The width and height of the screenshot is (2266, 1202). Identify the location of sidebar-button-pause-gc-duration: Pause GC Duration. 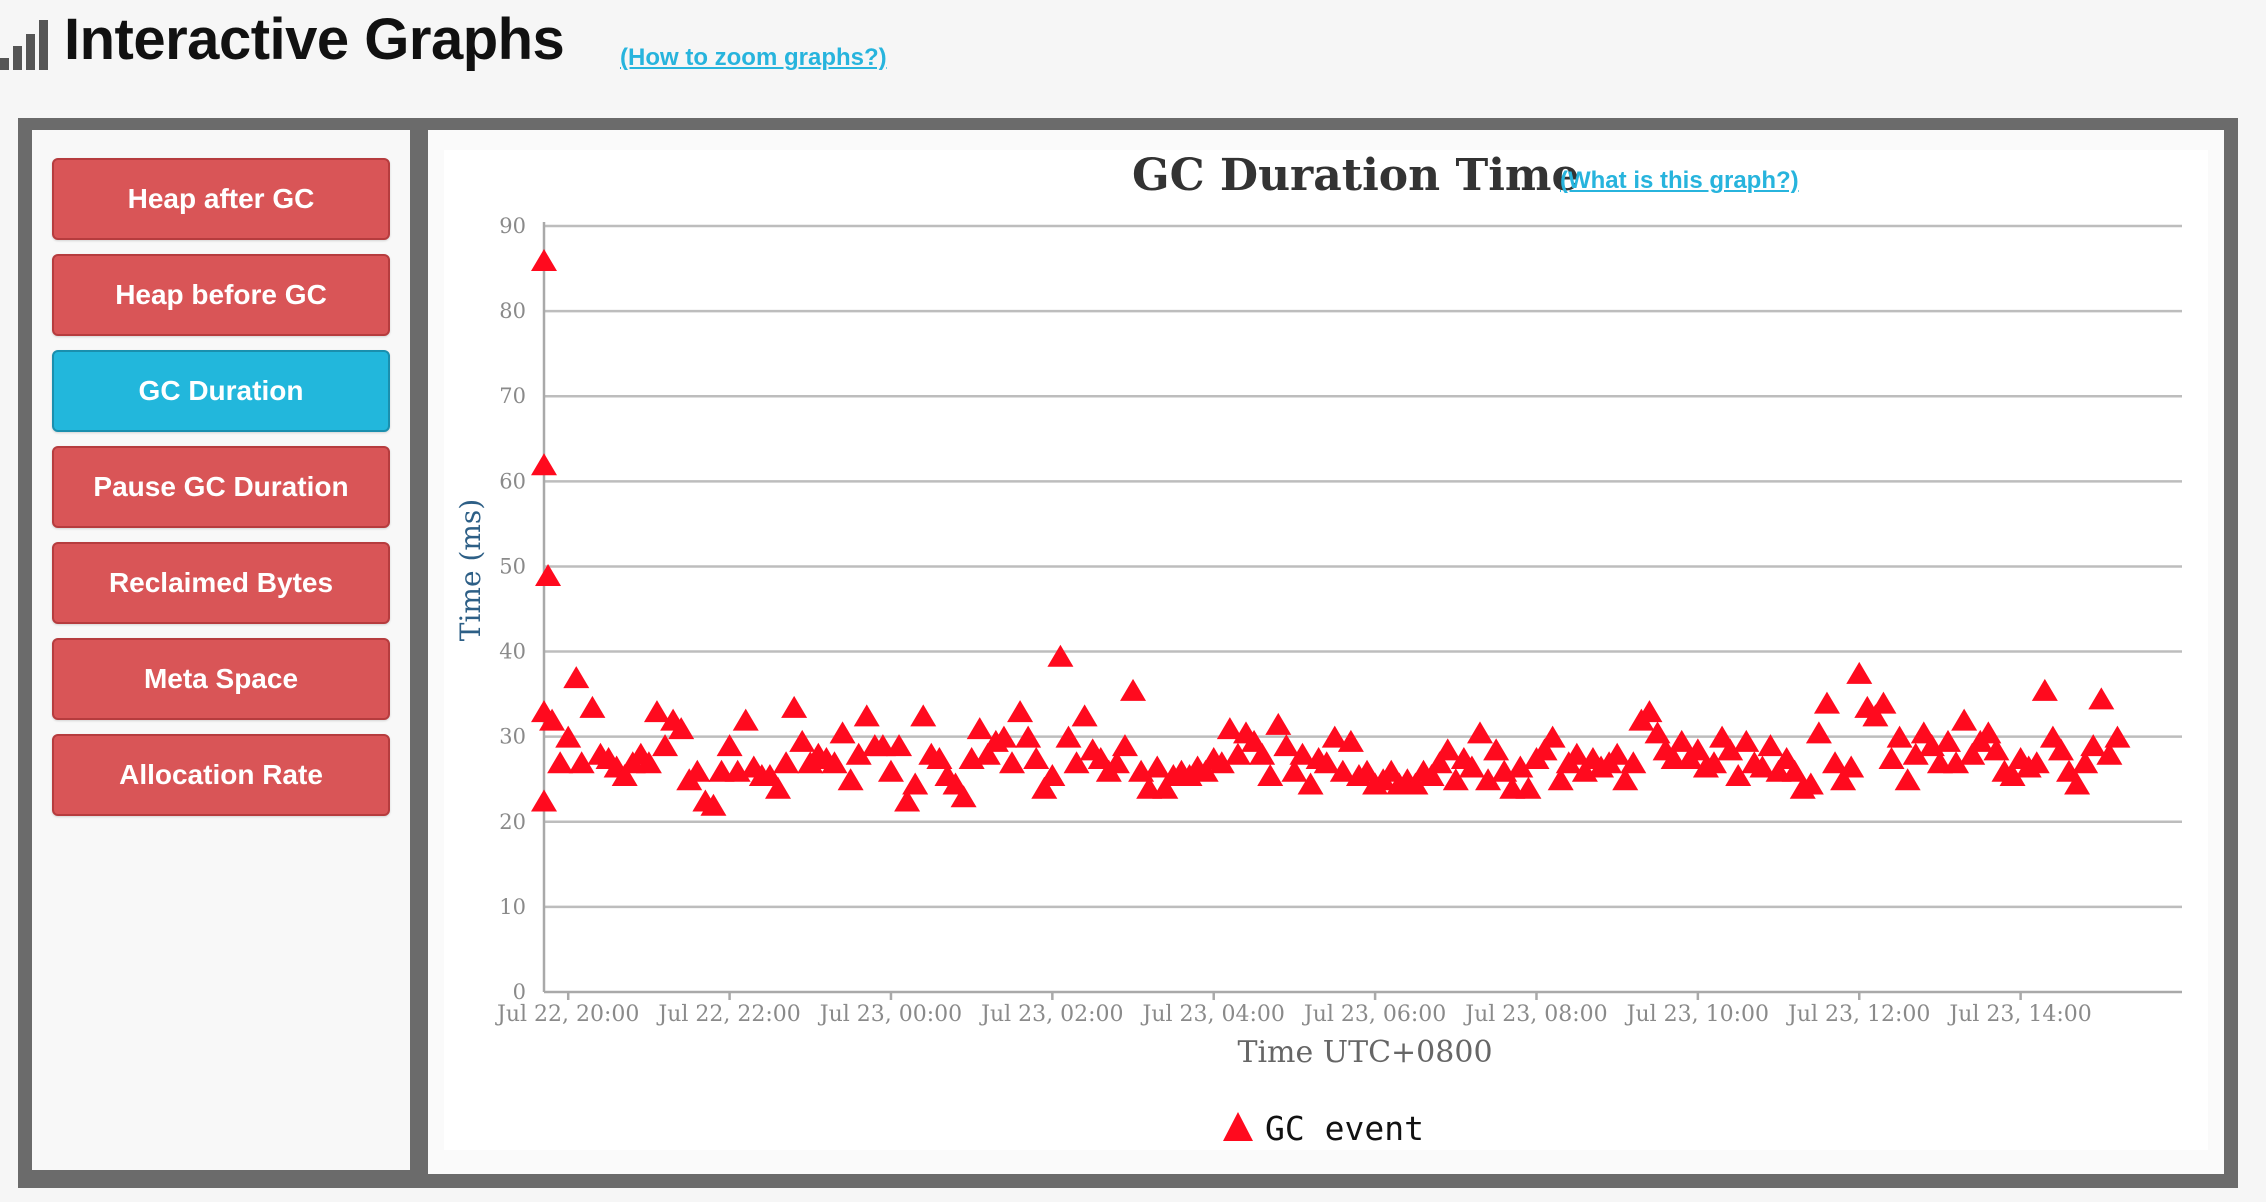
(221, 487).